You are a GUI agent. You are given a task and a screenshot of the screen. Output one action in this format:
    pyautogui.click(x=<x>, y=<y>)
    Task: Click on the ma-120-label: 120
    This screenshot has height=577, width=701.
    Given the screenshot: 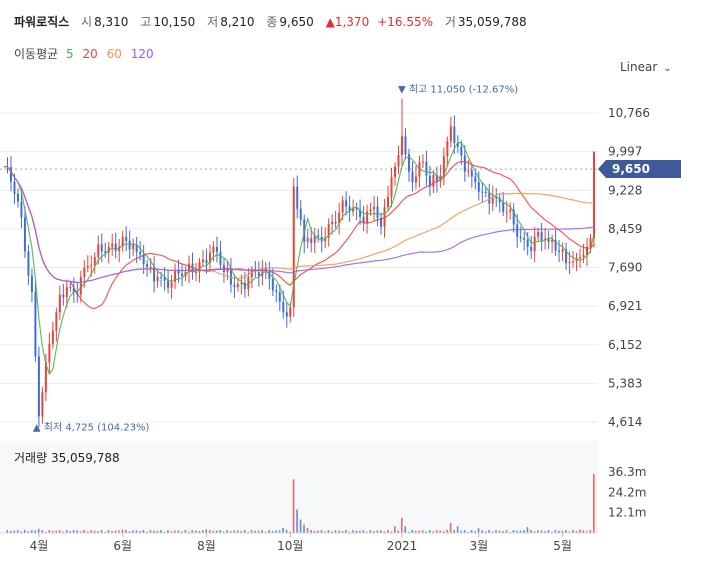 What is the action you would take?
    pyautogui.click(x=142, y=54)
    